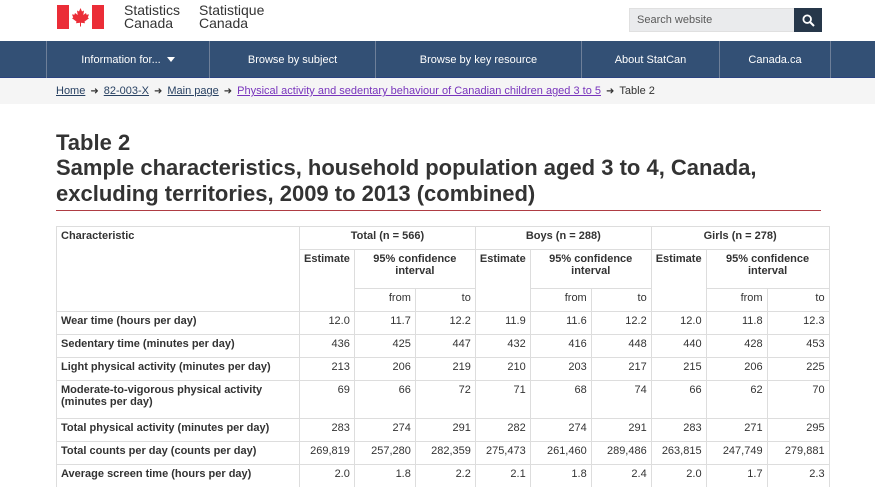 The height and width of the screenshot is (487, 875). I want to click on group-total-header: Total (n = 566), so click(387, 238).